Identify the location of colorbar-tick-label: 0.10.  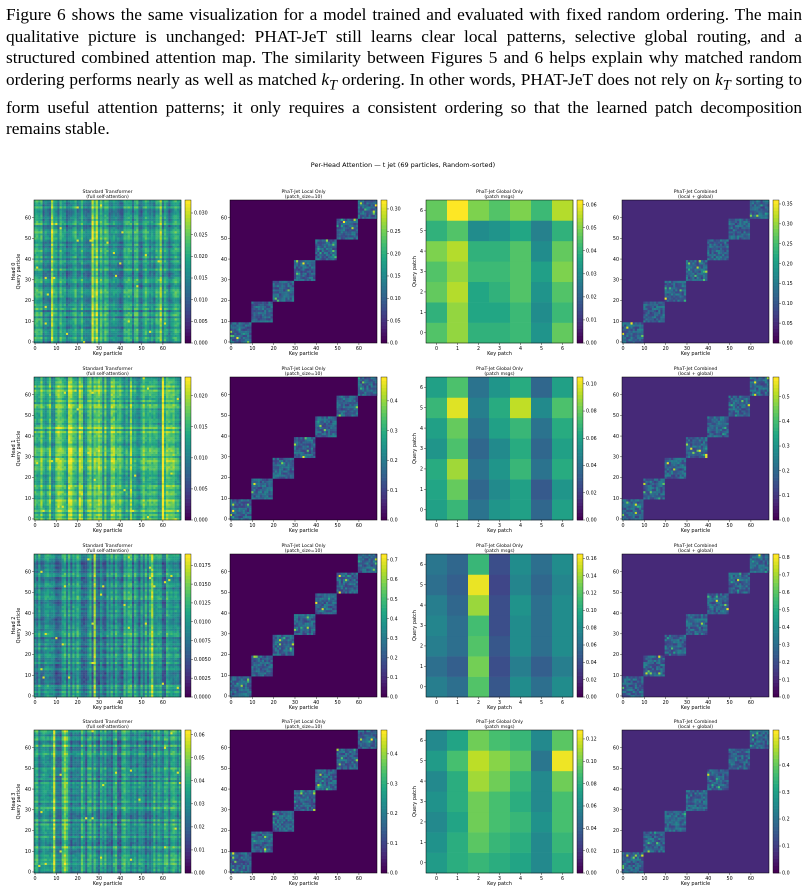
(395, 299).